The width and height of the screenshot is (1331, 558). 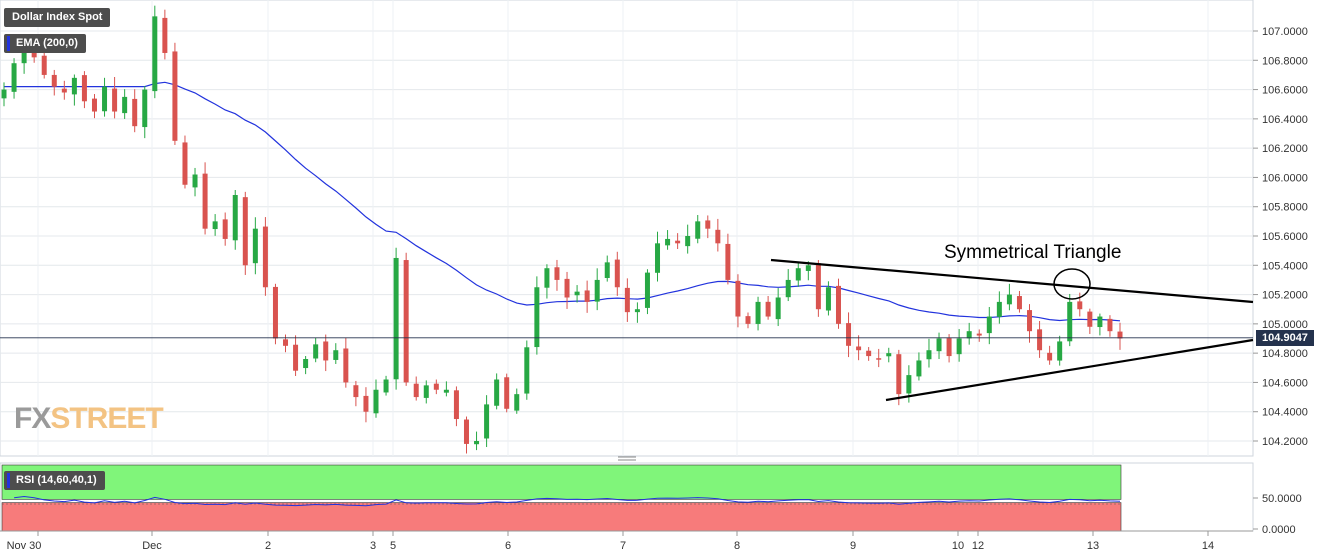 What do you see at coordinates (1285, 325) in the screenshot?
I see `price-tick-label: 105.0000` at bounding box center [1285, 325].